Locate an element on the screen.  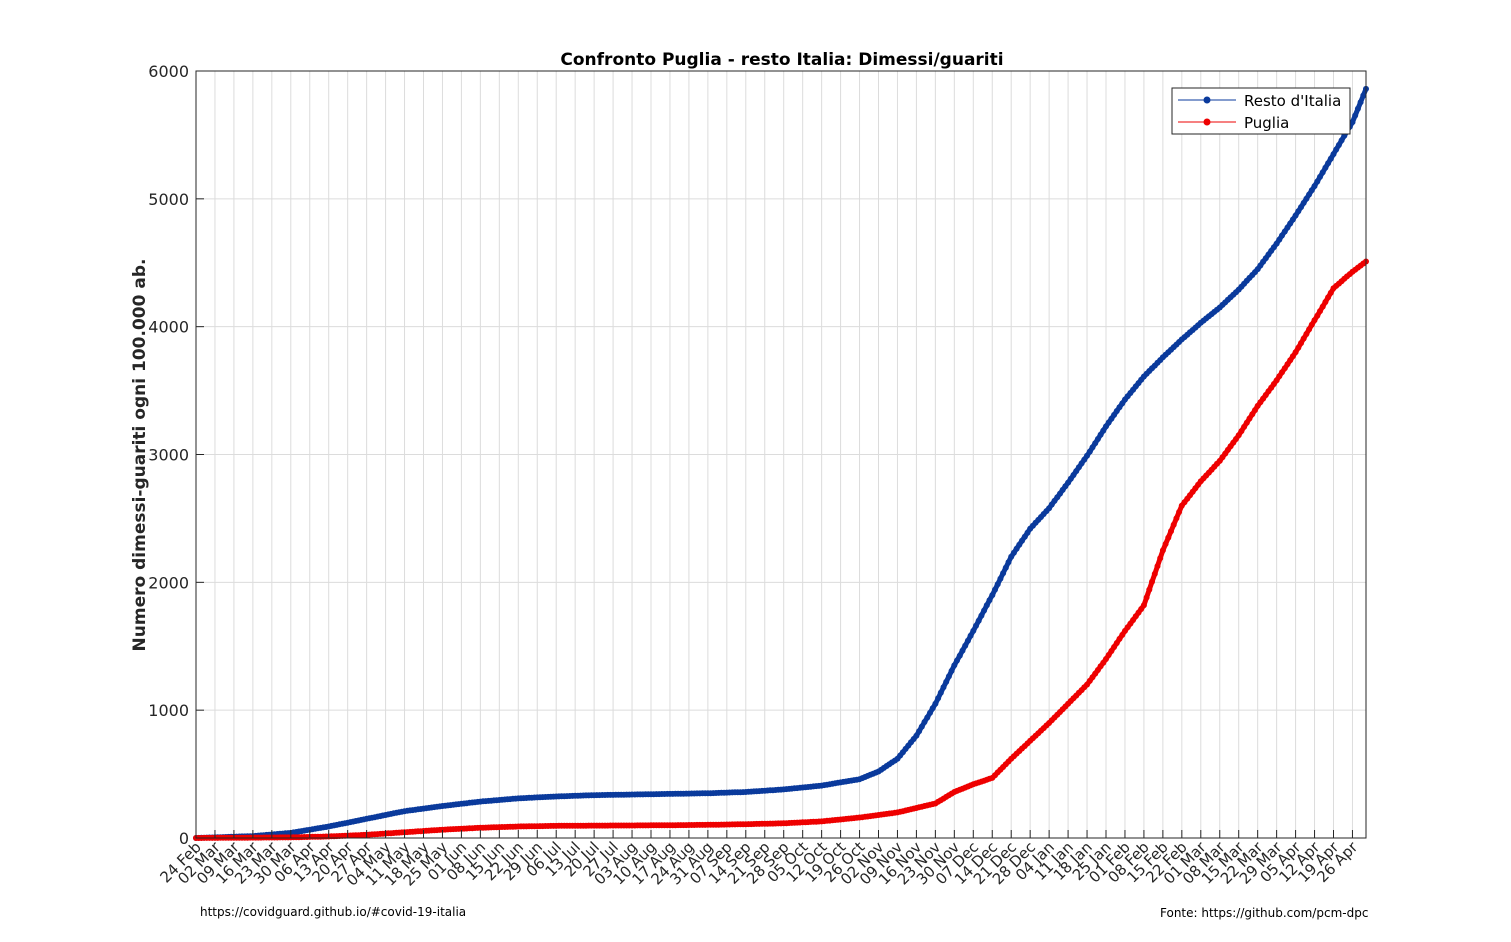
y-tick-label: 6000 is located at coordinates (168, 71).